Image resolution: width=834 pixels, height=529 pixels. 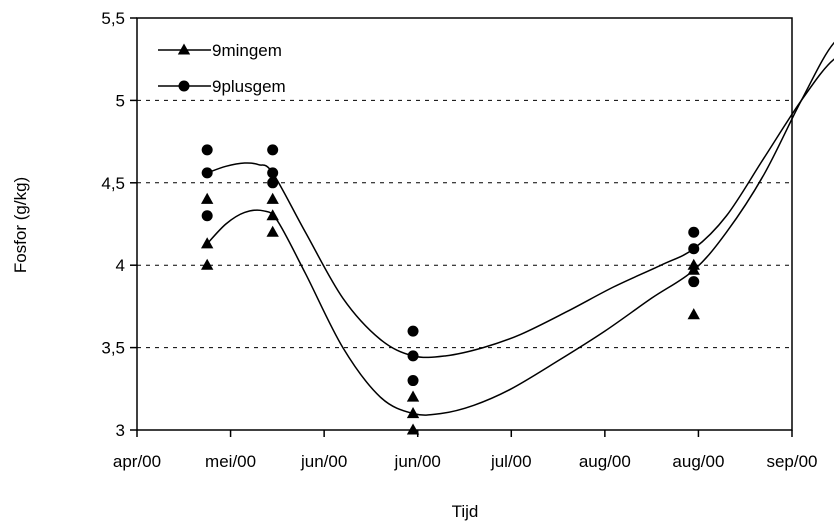 What do you see at coordinates (230, 461) in the screenshot?
I see `x-tick-label: mei/00` at bounding box center [230, 461].